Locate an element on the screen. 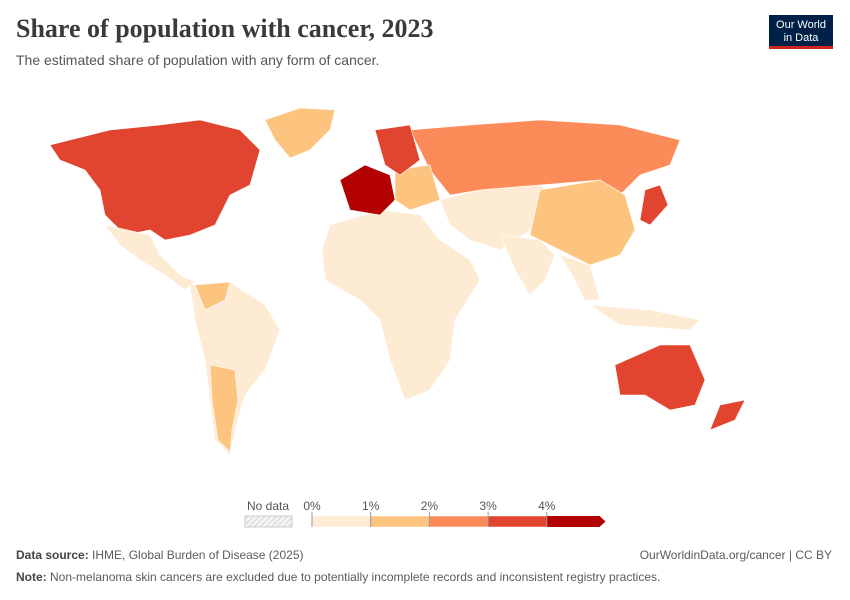  logo-line: in Data is located at coordinates (801, 38).